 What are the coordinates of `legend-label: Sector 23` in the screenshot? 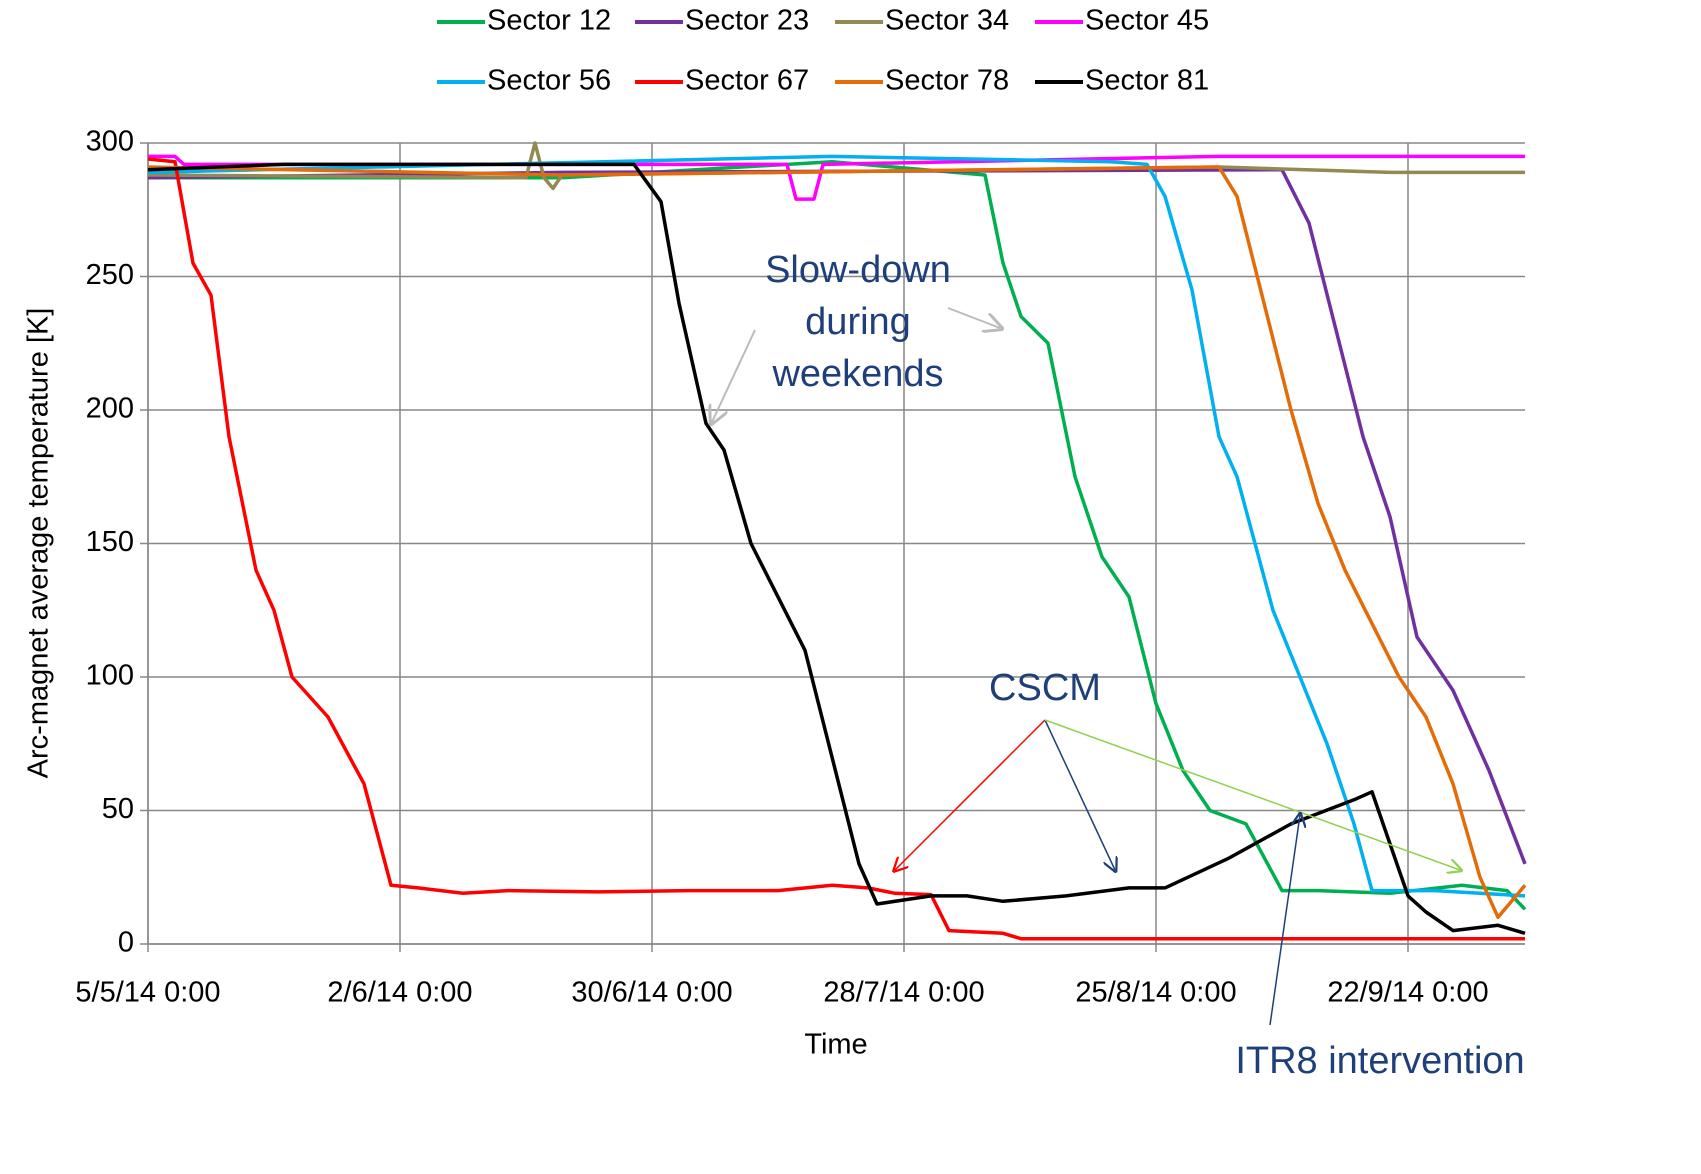 It's located at (747, 21).